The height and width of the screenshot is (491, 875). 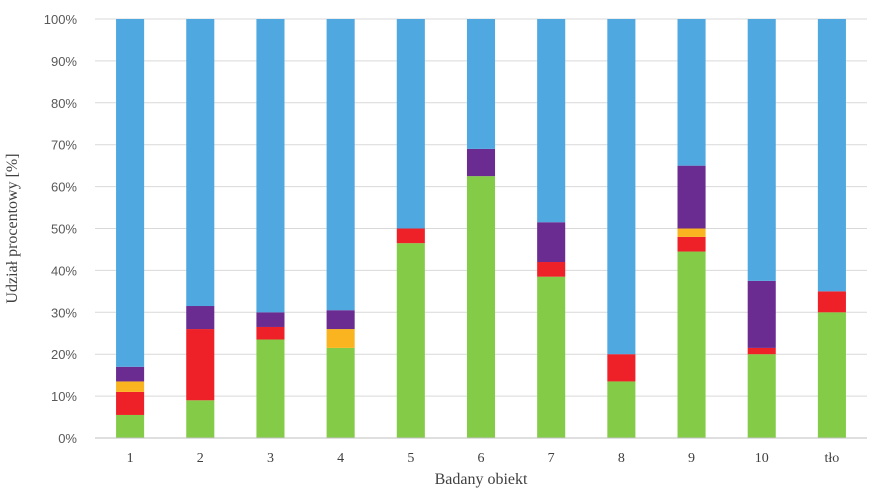 What do you see at coordinates (64, 229) in the screenshot?
I see `y-tick-label: 50%` at bounding box center [64, 229].